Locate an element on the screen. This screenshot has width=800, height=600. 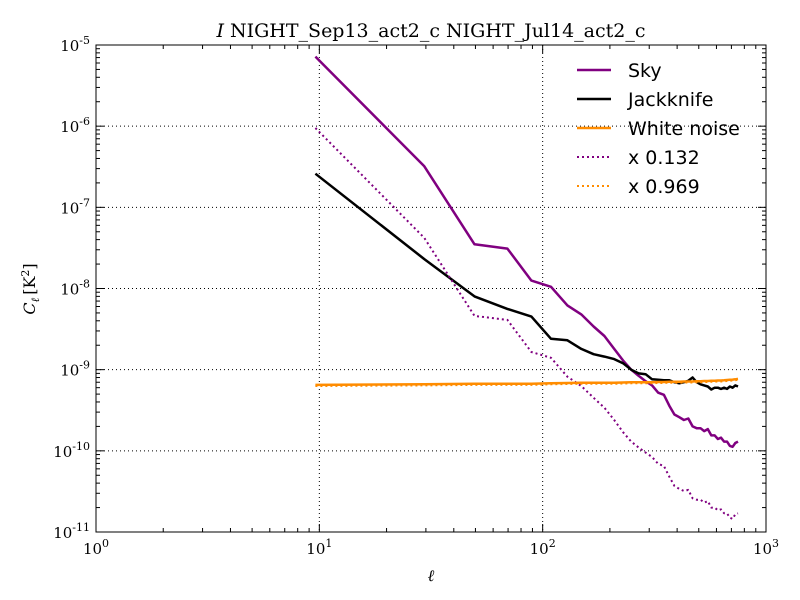
y-tick-label: 10⁻⁵ is located at coordinates (75, 44).